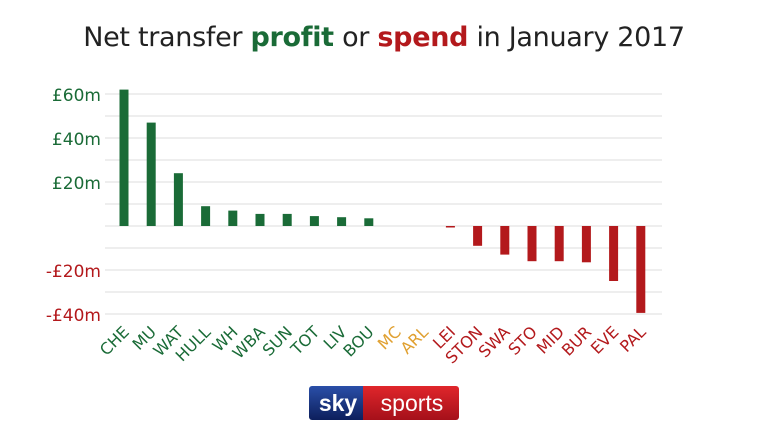  Describe the element at coordinates (314, 221) in the screenshot. I see `bar-tot` at that location.